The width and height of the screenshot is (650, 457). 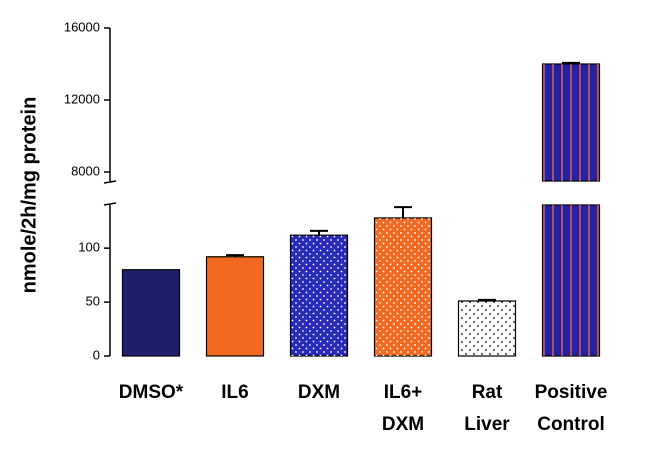 What do you see at coordinates (151, 392) in the screenshot?
I see `x-tick-label: DMSO*` at bounding box center [151, 392].